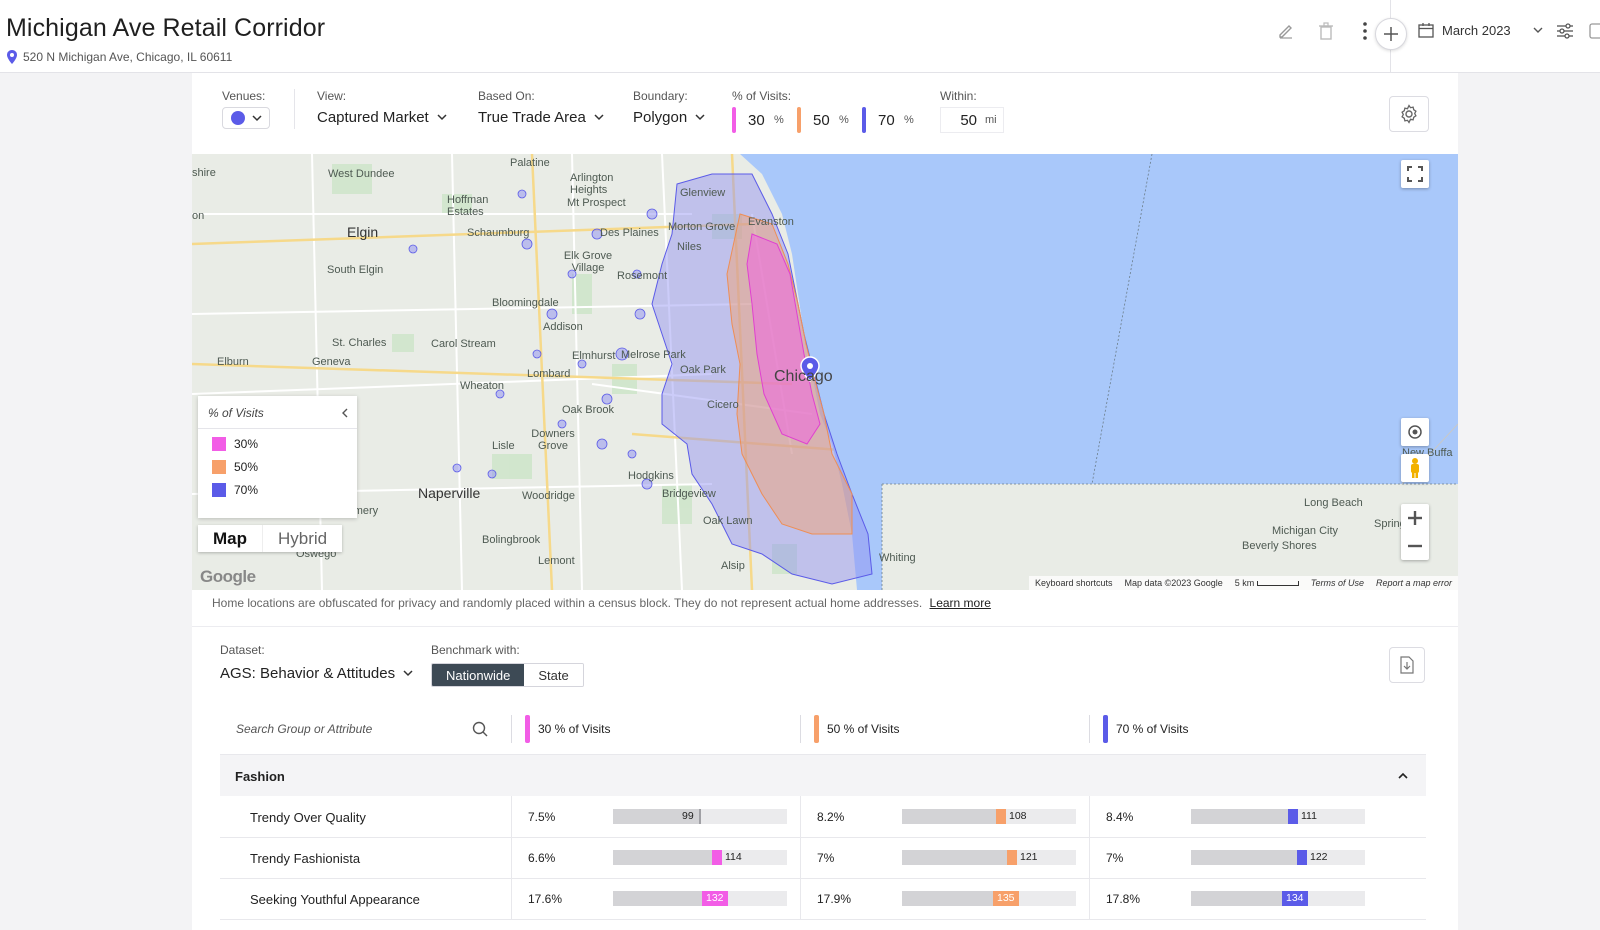 This screenshot has width=1600, height=930. Describe the element at coordinates (236, 413) in the screenshot. I see `legend-title: % of Visits` at that location.